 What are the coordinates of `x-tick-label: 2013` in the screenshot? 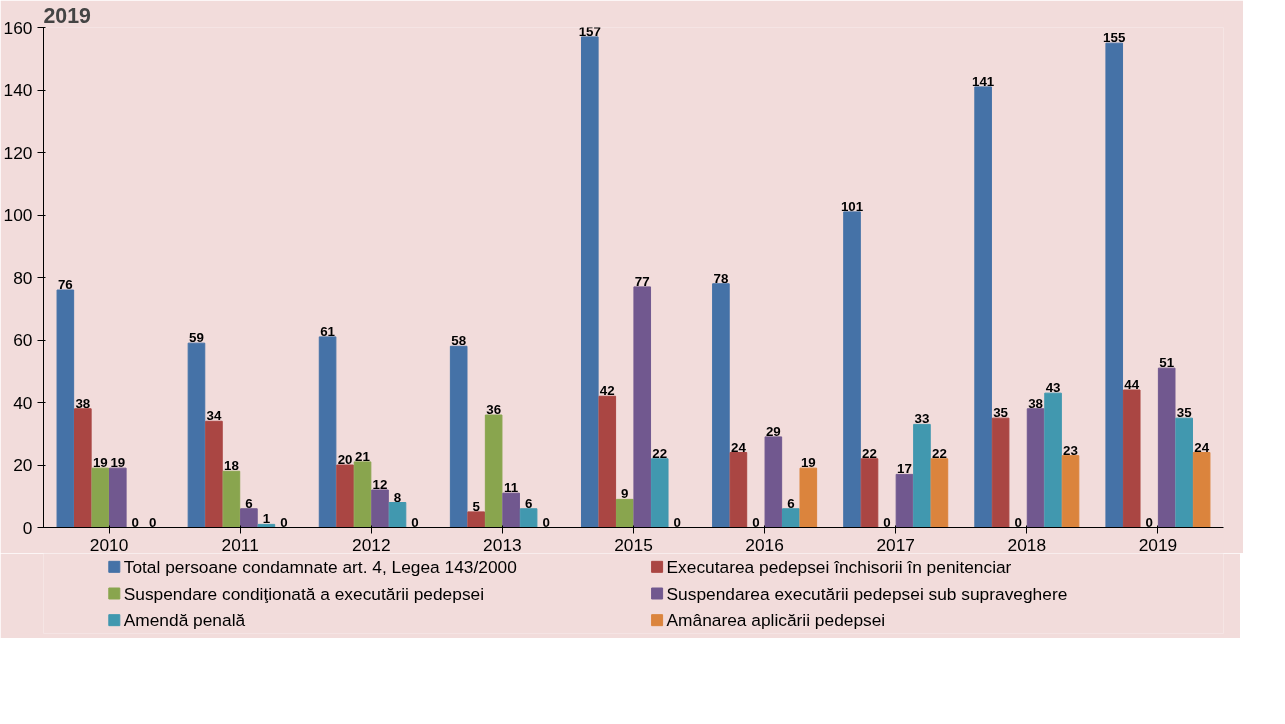 It's located at (502, 544).